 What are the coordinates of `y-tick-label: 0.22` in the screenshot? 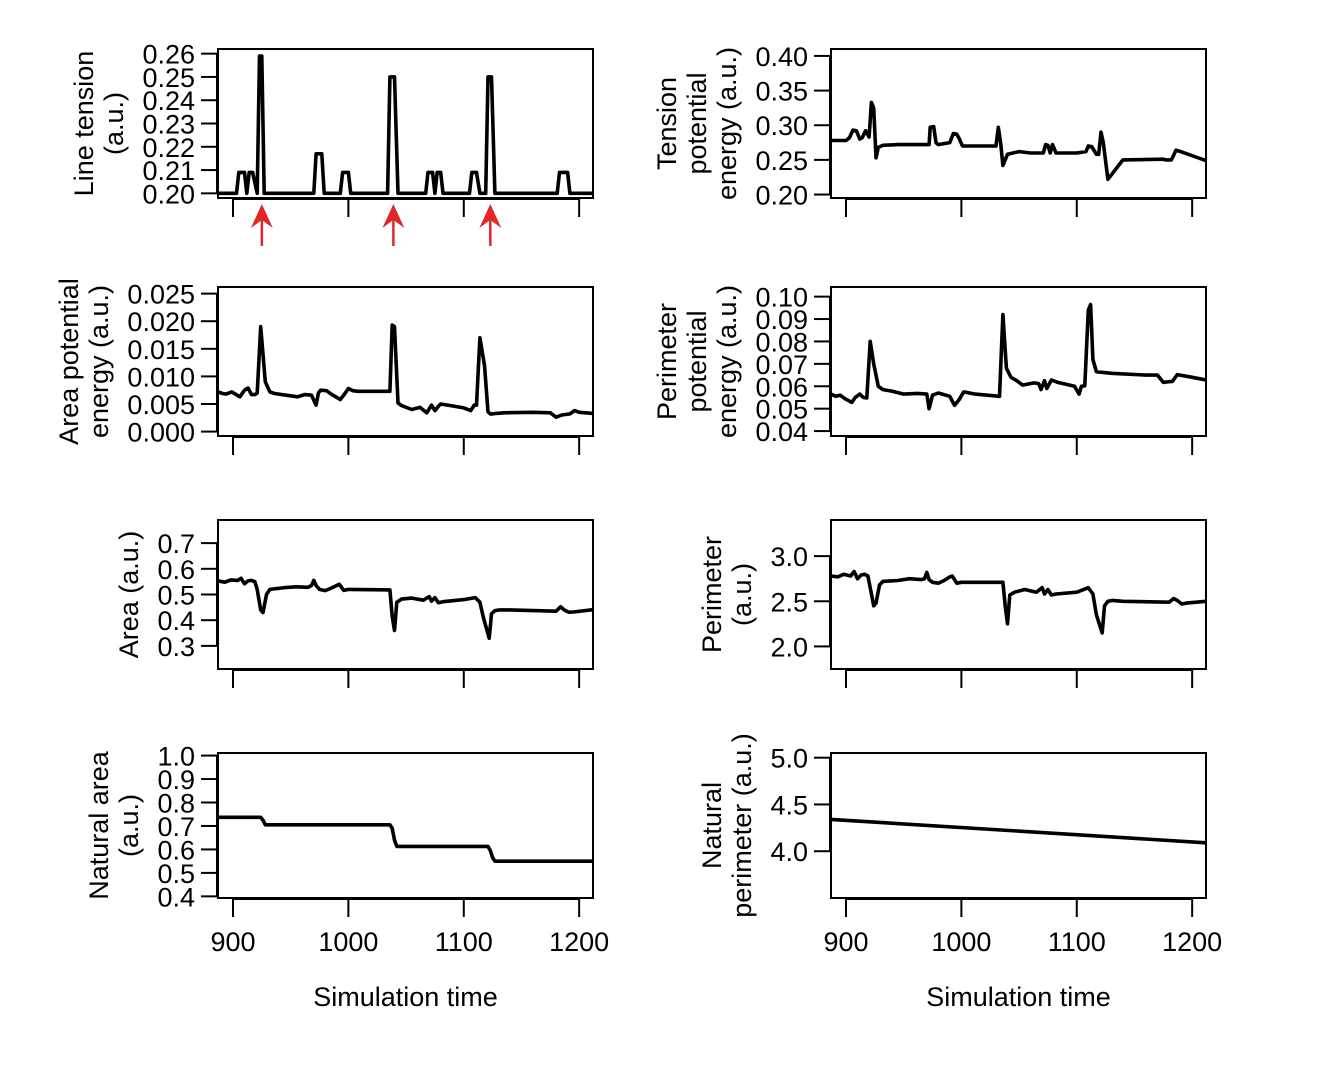 It's located at (168, 148).